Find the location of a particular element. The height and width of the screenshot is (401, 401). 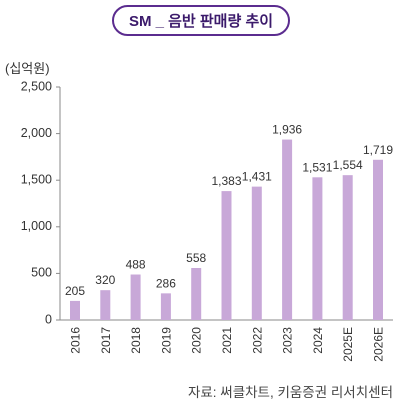

y-tick-label-2000: 2,000 is located at coordinates (36, 133).